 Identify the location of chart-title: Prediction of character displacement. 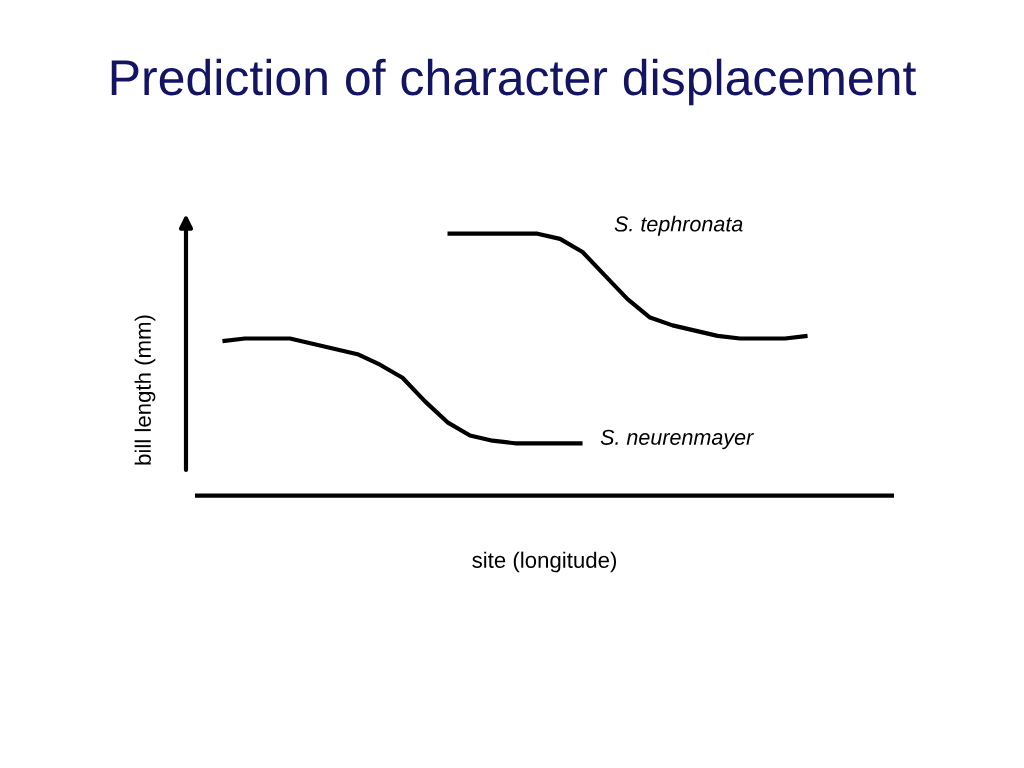
(514, 82).